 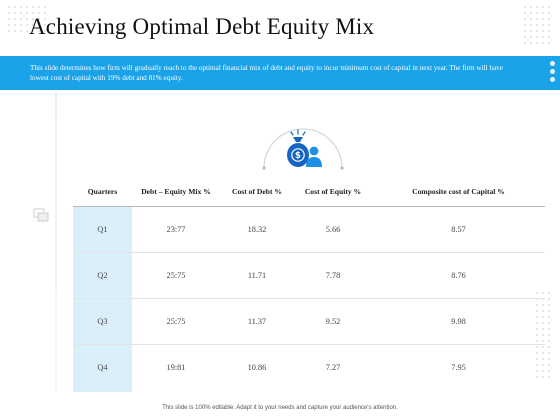 What do you see at coordinates (309, 321) in the screenshot?
I see `table-row: Q3 25:75 11.37 9.52 9.98` at bounding box center [309, 321].